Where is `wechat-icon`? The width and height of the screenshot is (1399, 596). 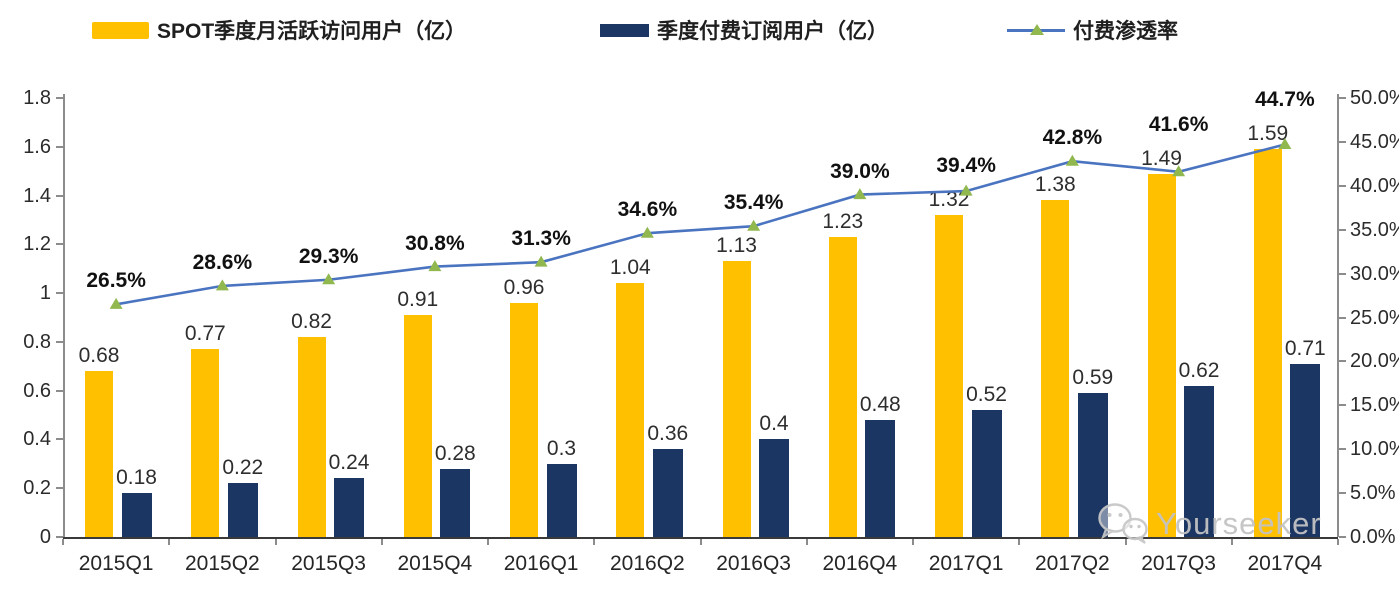
wechat-icon is located at coordinates (1123, 523).